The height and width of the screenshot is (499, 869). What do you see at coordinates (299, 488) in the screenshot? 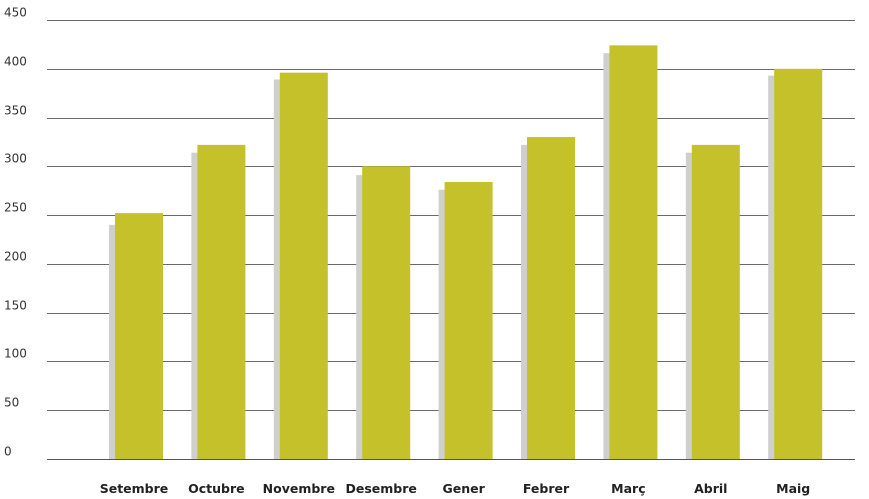
I see `x-category-label: Novembre` at bounding box center [299, 488].